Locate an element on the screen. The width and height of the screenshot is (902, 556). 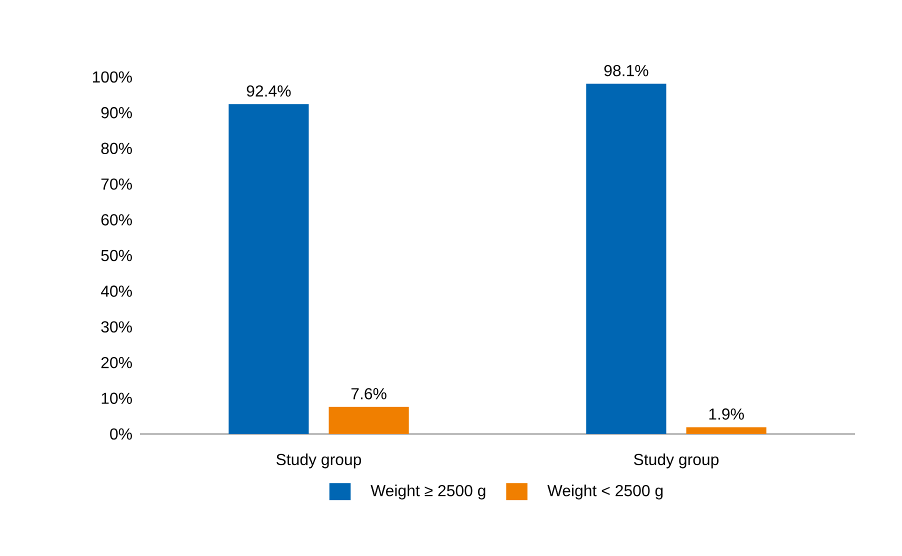
data-label: 98.1% is located at coordinates (626, 70).